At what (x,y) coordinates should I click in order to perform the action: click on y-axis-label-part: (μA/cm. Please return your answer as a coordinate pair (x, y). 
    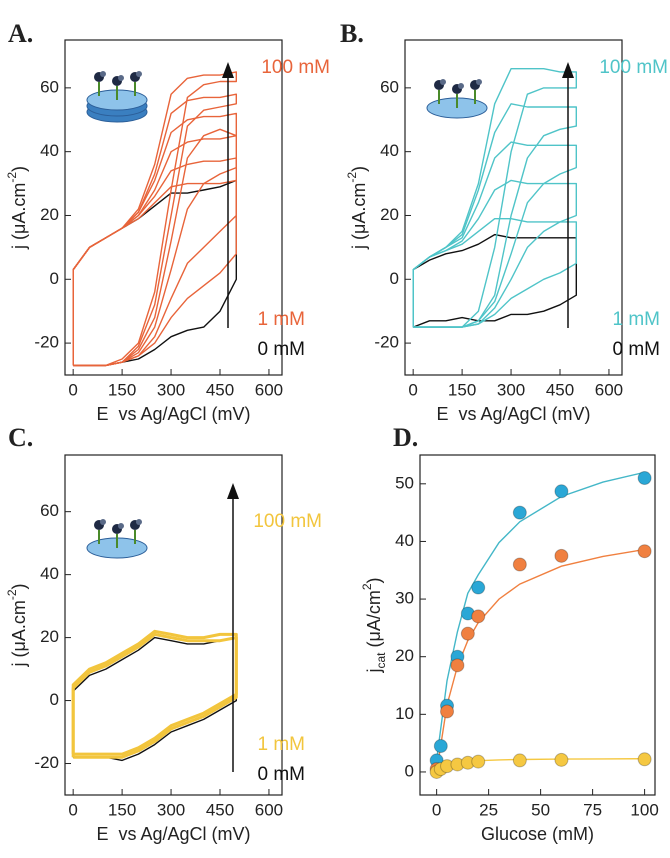
    Looking at the image, I should click on (374, 621).